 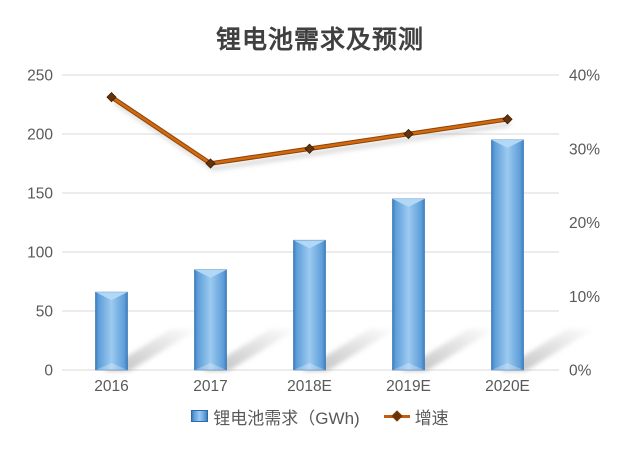 What do you see at coordinates (309, 148) in the screenshot?
I see `growth-marker-2018E` at bounding box center [309, 148].